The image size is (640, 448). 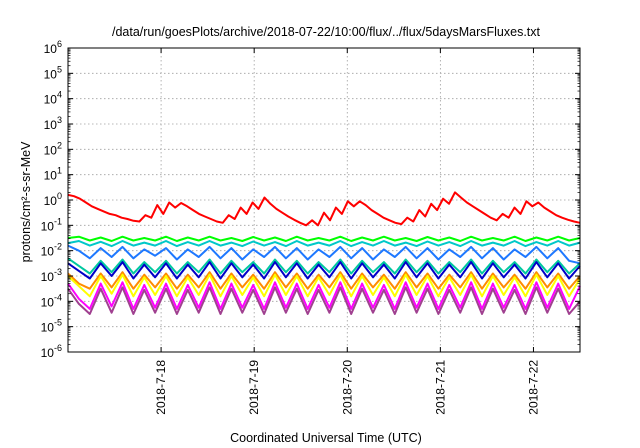 I want to click on x-tick-label: 2018-7-21, so click(x=440, y=387).